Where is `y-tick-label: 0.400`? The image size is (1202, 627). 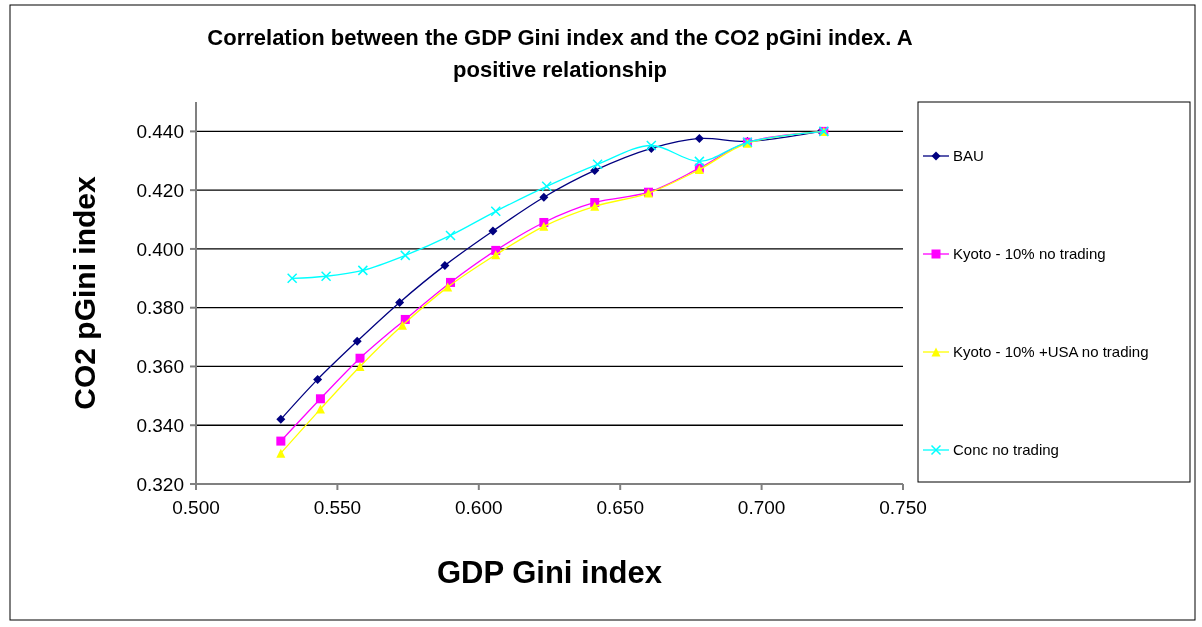
y-tick-label: 0.400 is located at coordinates (160, 249).